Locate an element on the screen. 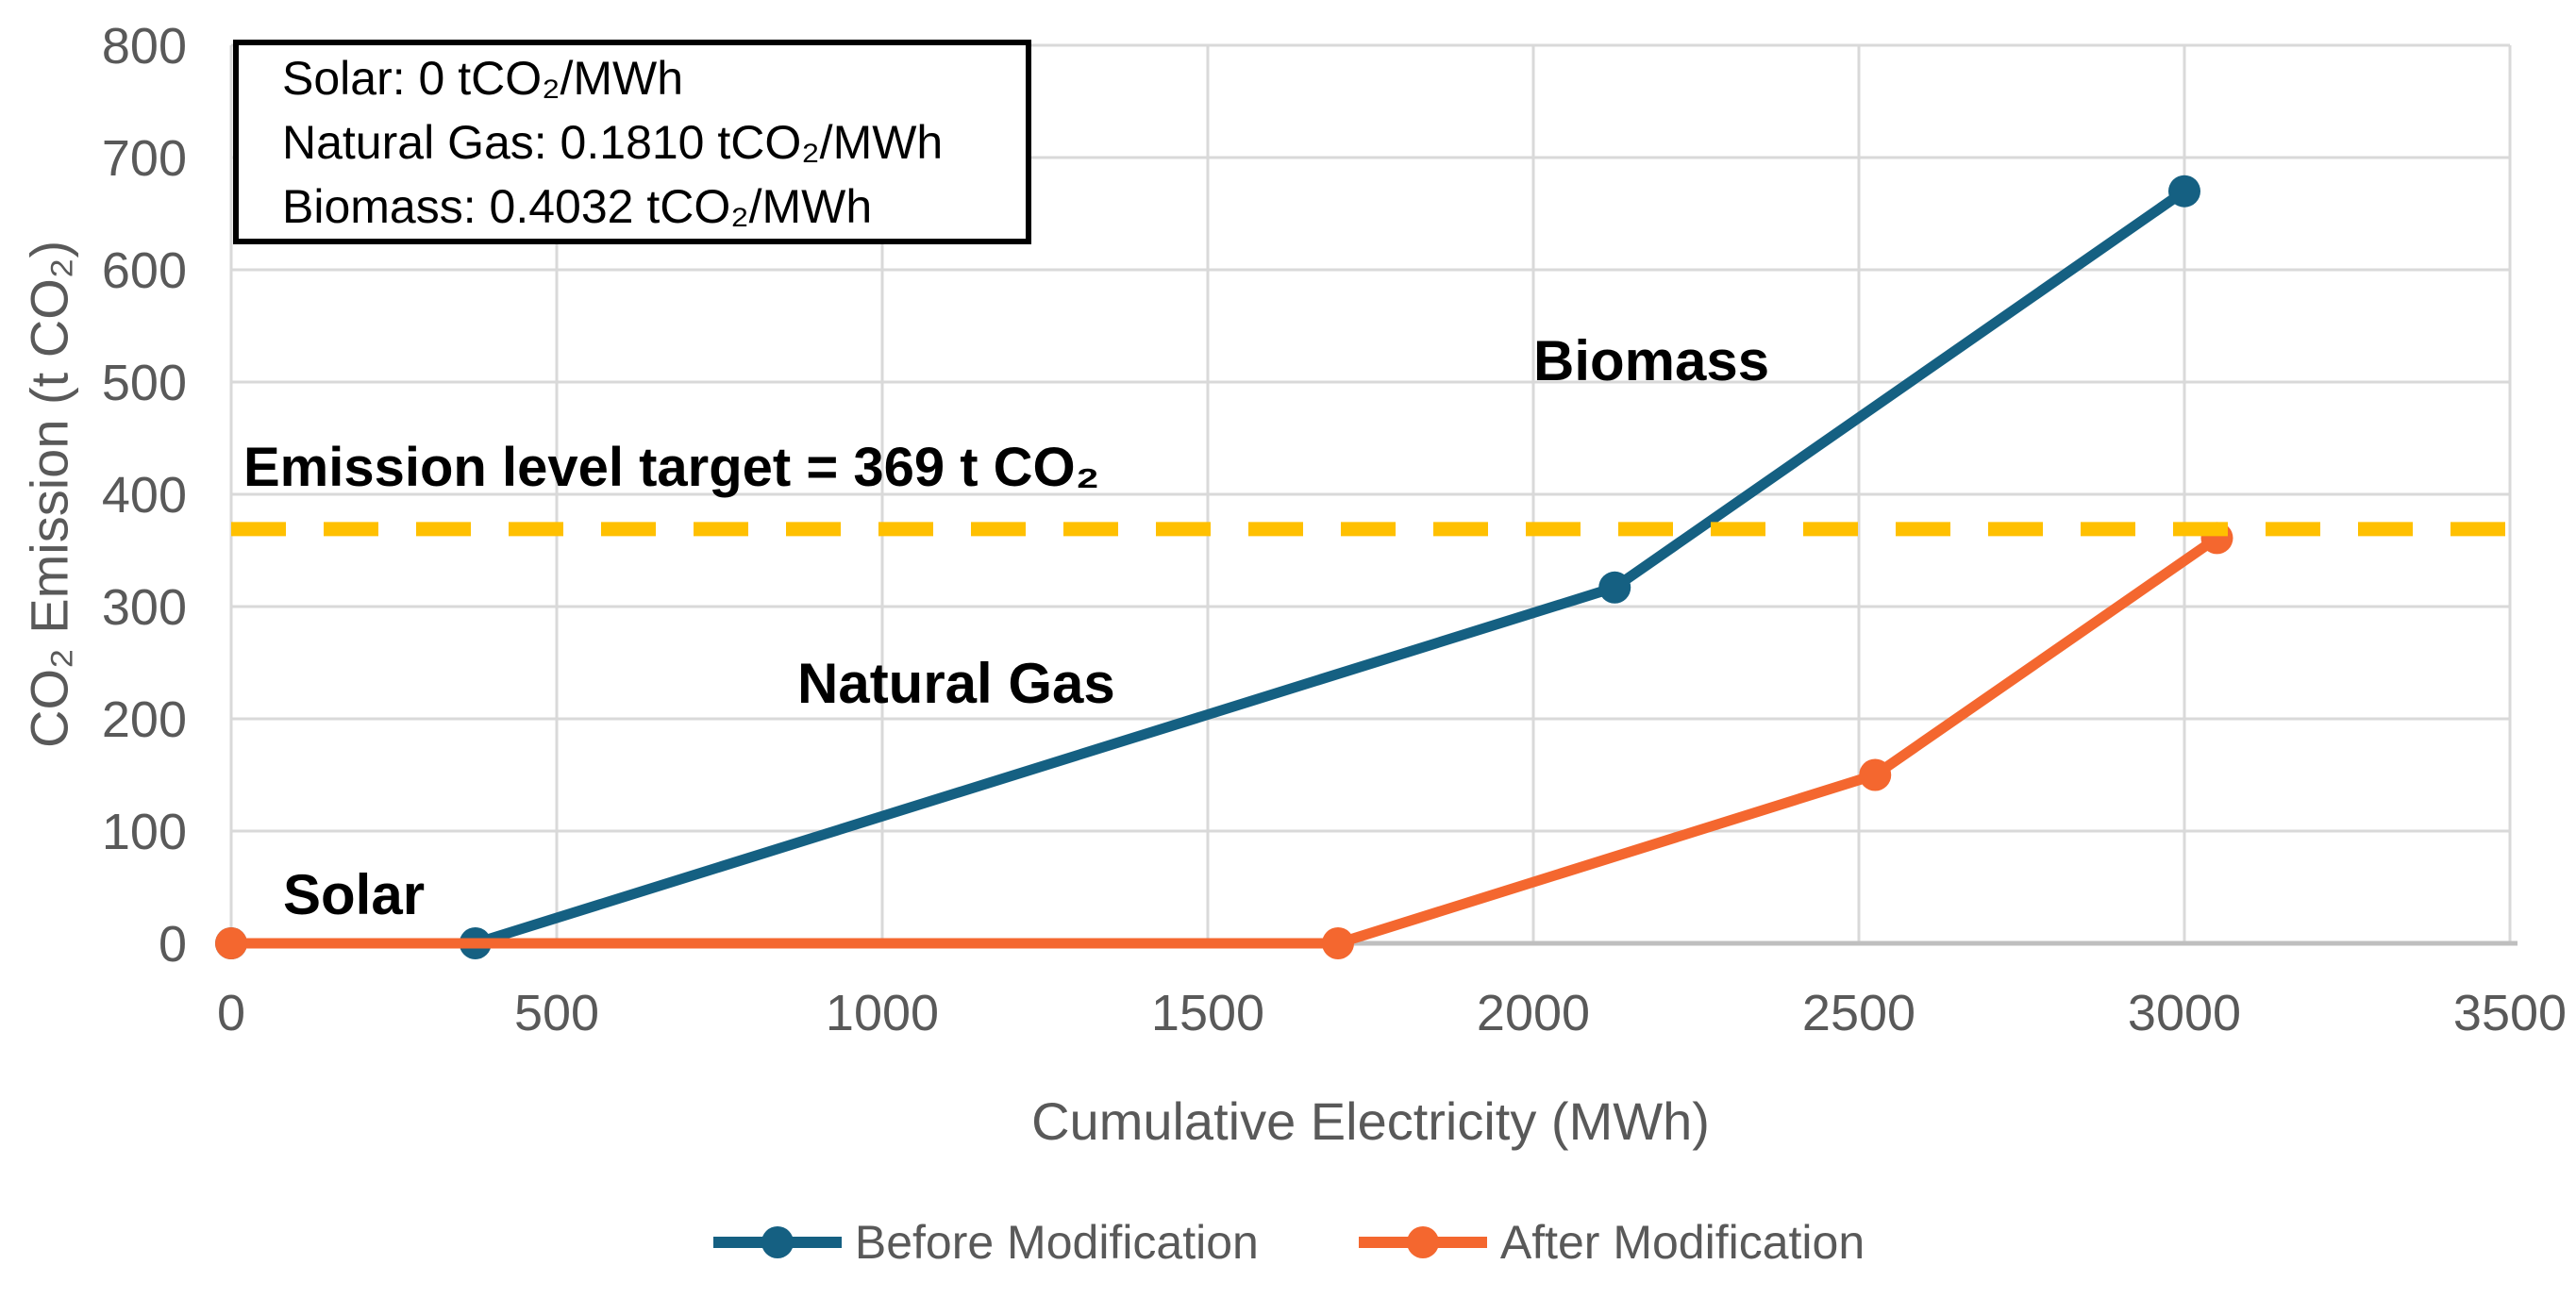 The height and width of the screenshot is (1298, 2576). legend-item-before-modification: Before Modification is located at coordinates (985, 1242).